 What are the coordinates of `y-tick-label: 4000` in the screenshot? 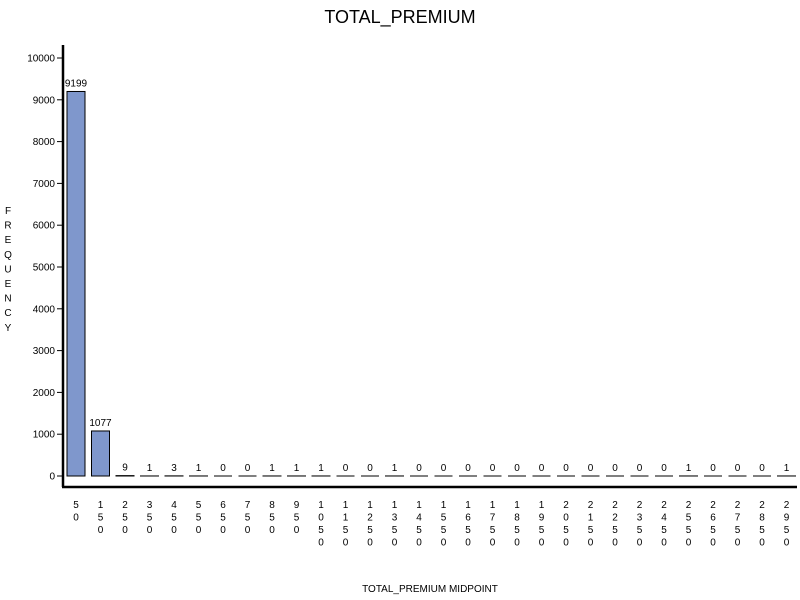 It's located at (44, 309).